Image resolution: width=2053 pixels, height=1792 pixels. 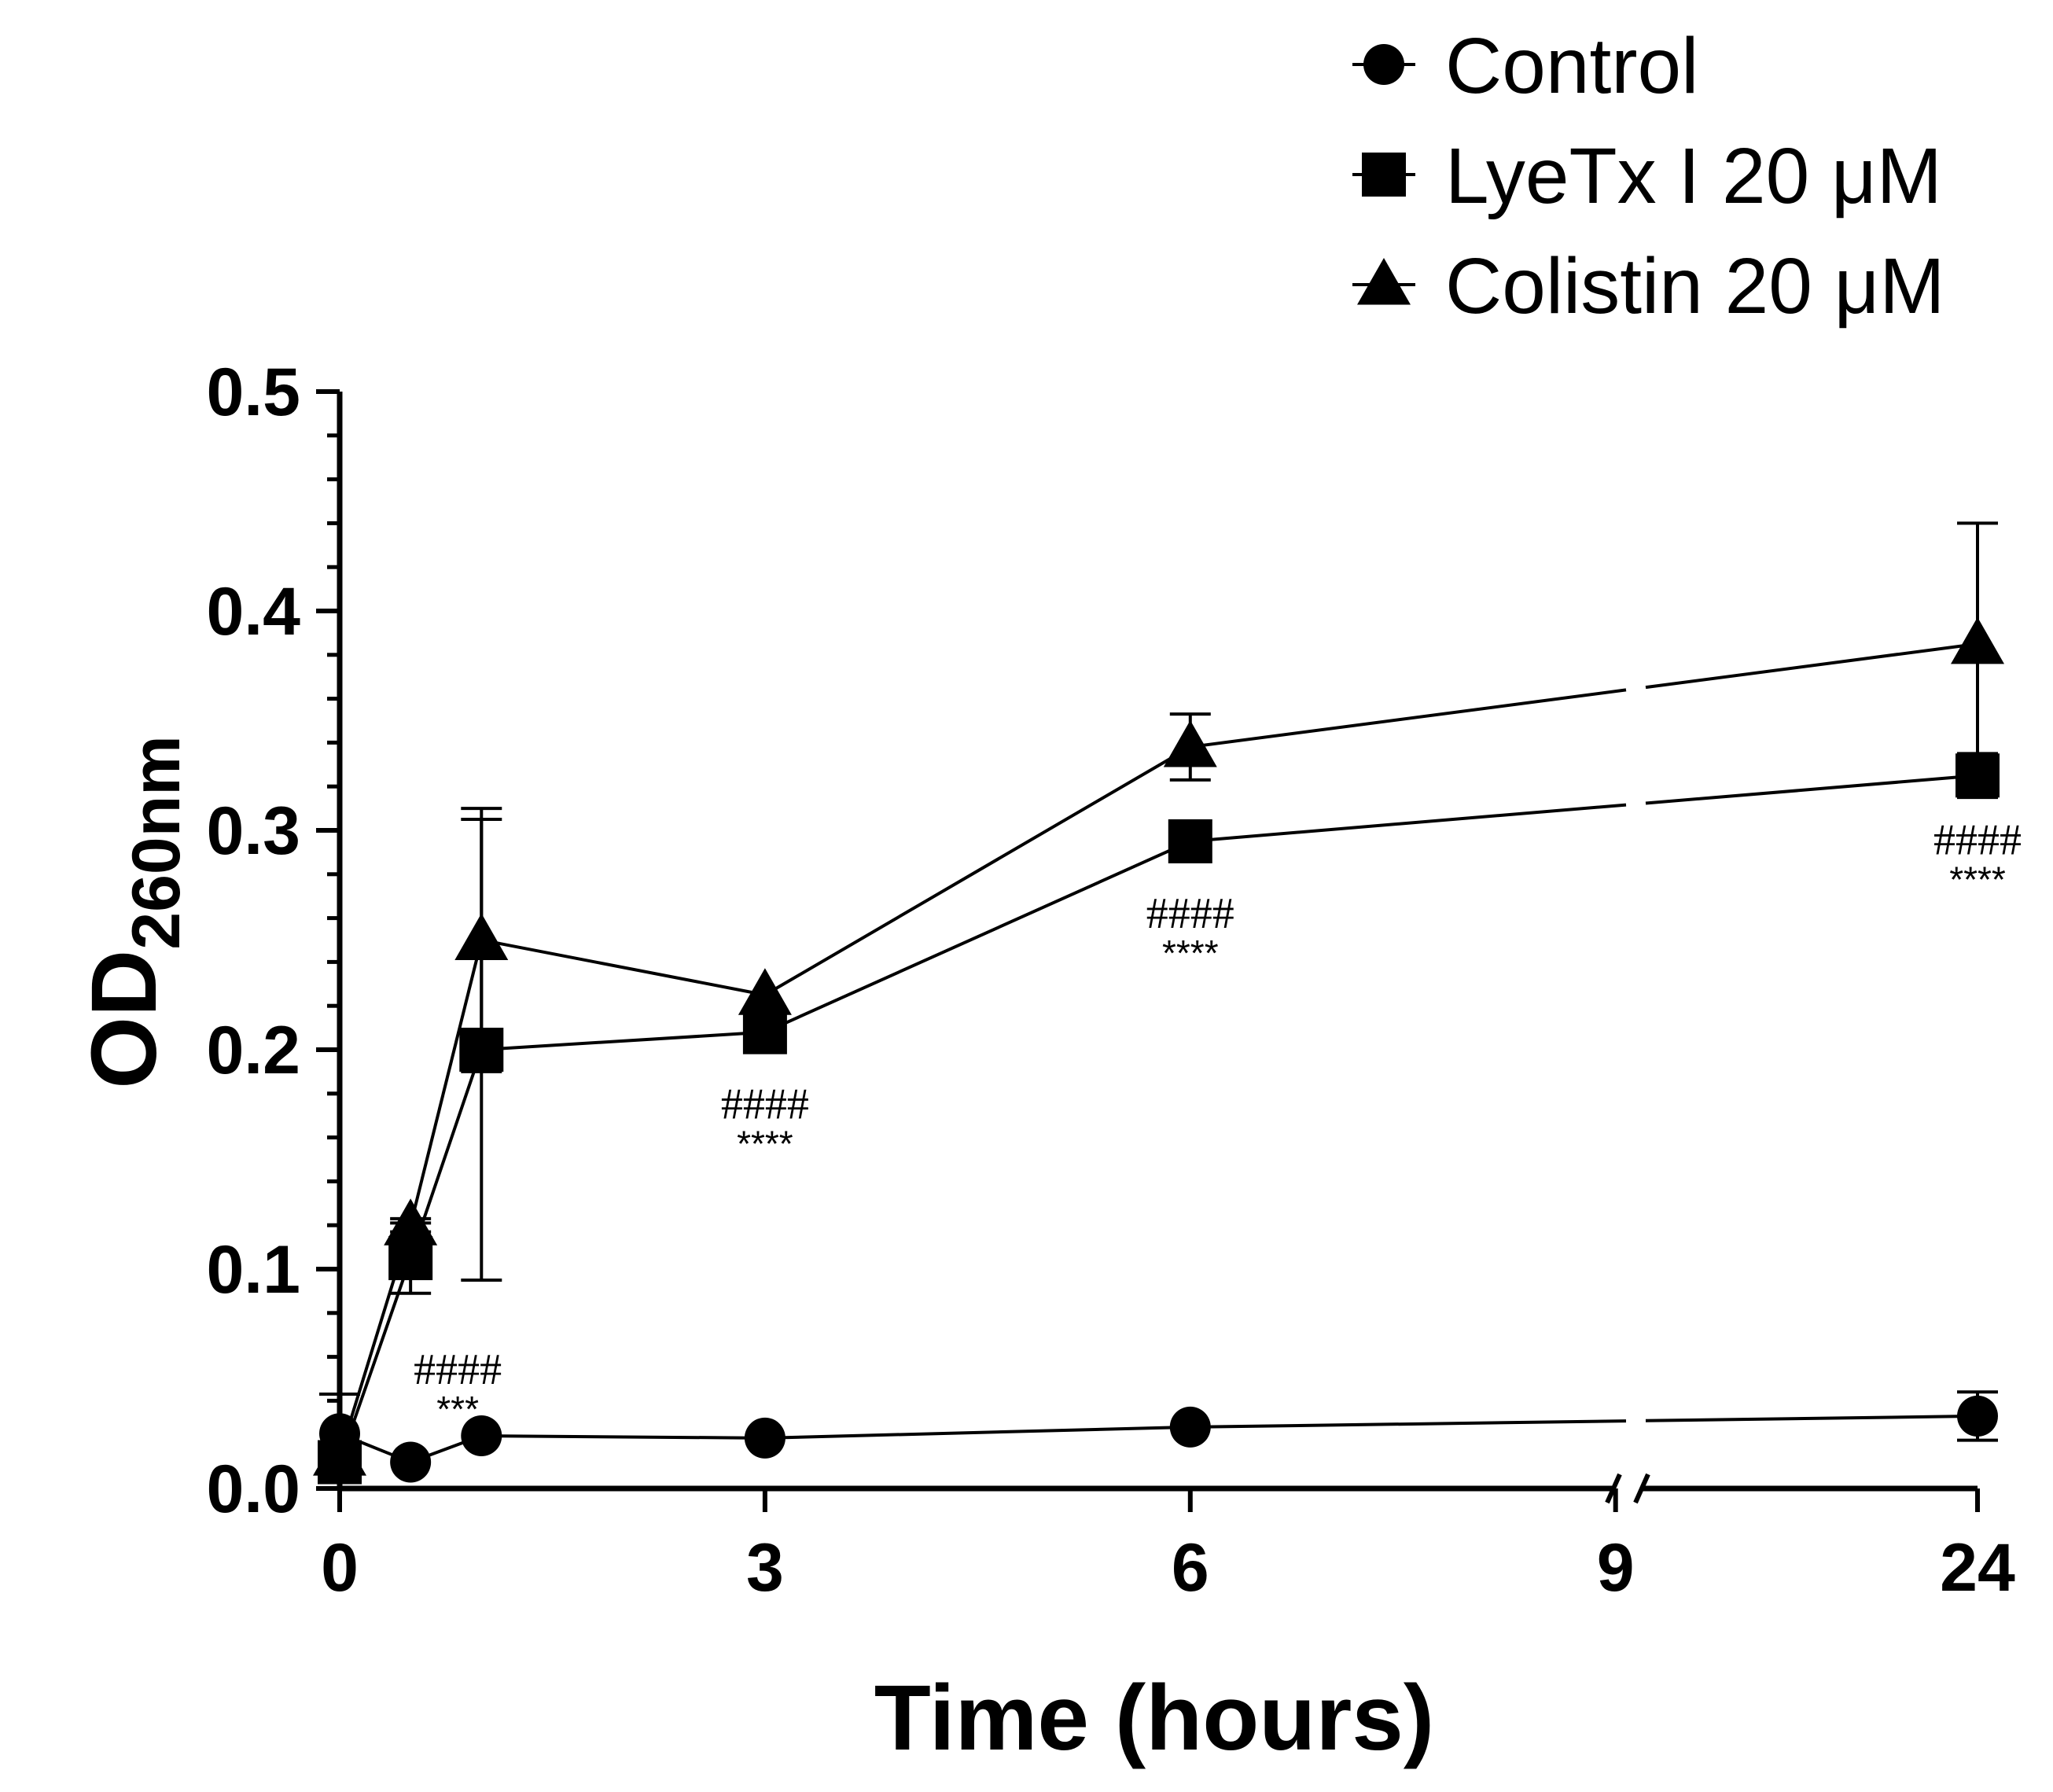 What do you see at coordinates (1190, 1568) in the screenshot?
I see `x-tick-label: 6` at bounding box center [1190, 1568].